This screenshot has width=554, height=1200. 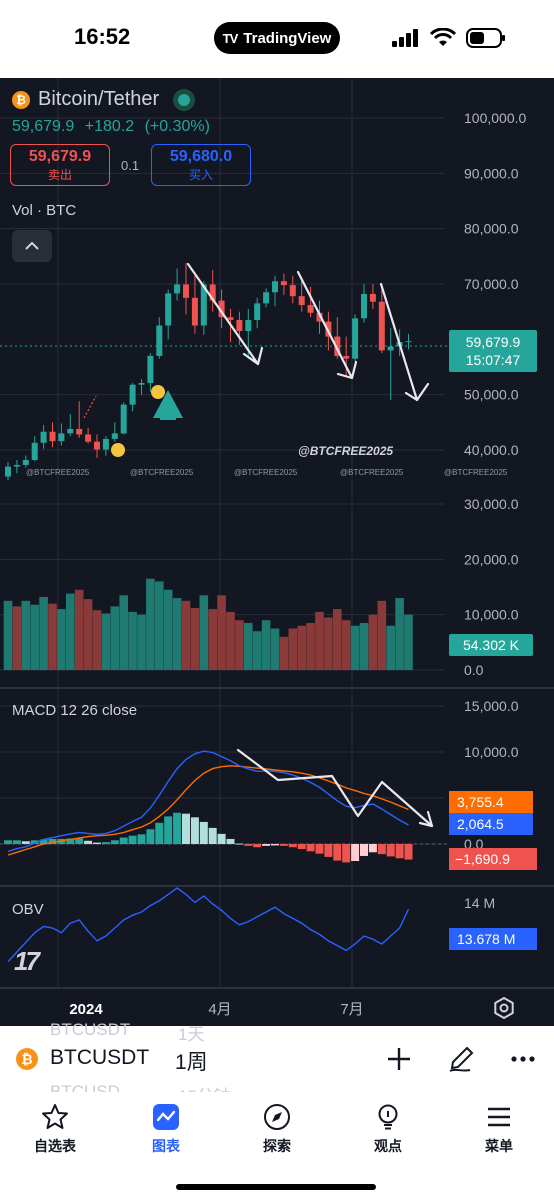 What do you see at coordinates (100, 1057) in the screenshot?
I see `symbol-name-button: BTCUSDT` at bounding box center [100, 1057].